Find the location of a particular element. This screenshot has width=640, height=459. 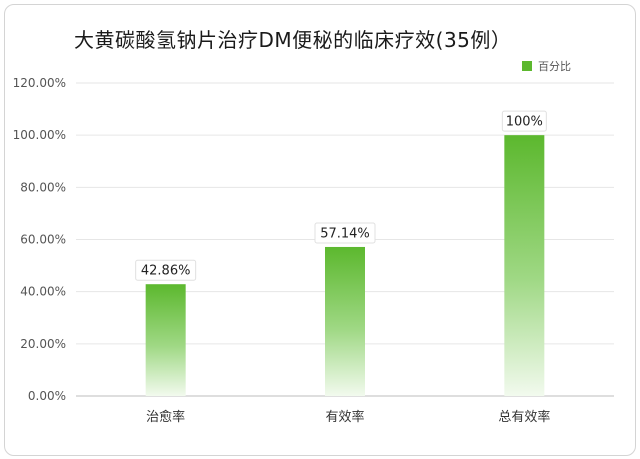

y-tick-label: 0.00% is located at coordinates (47, 396).